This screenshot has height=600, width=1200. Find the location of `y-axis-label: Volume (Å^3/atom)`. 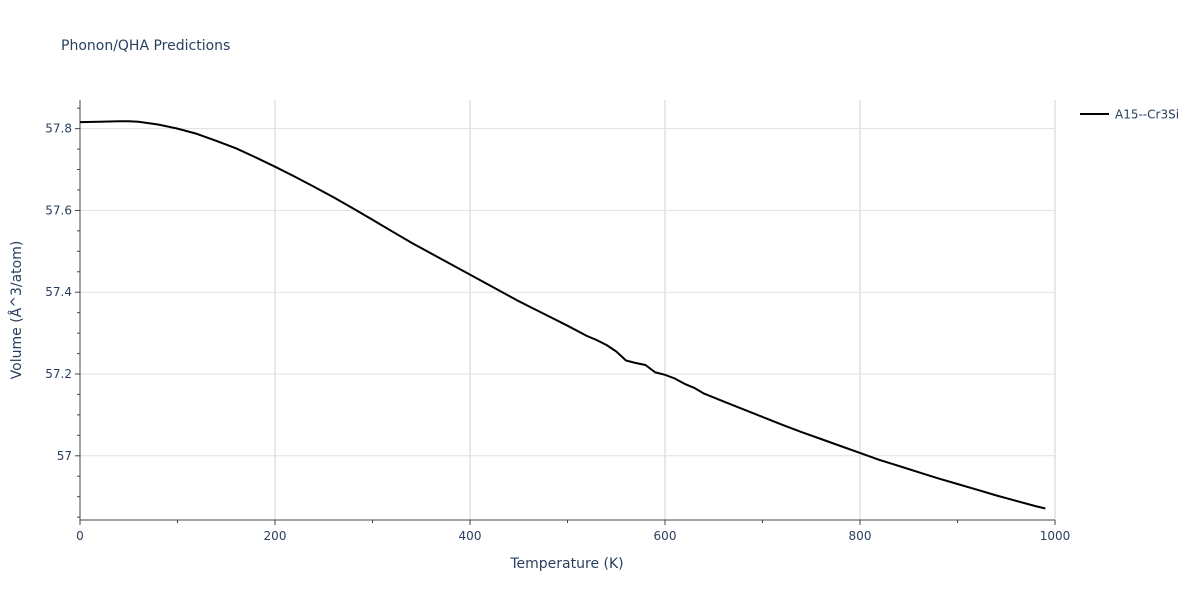

y-axis-label: Volume (Å^3/atom) is located at coordinates (16, 310).